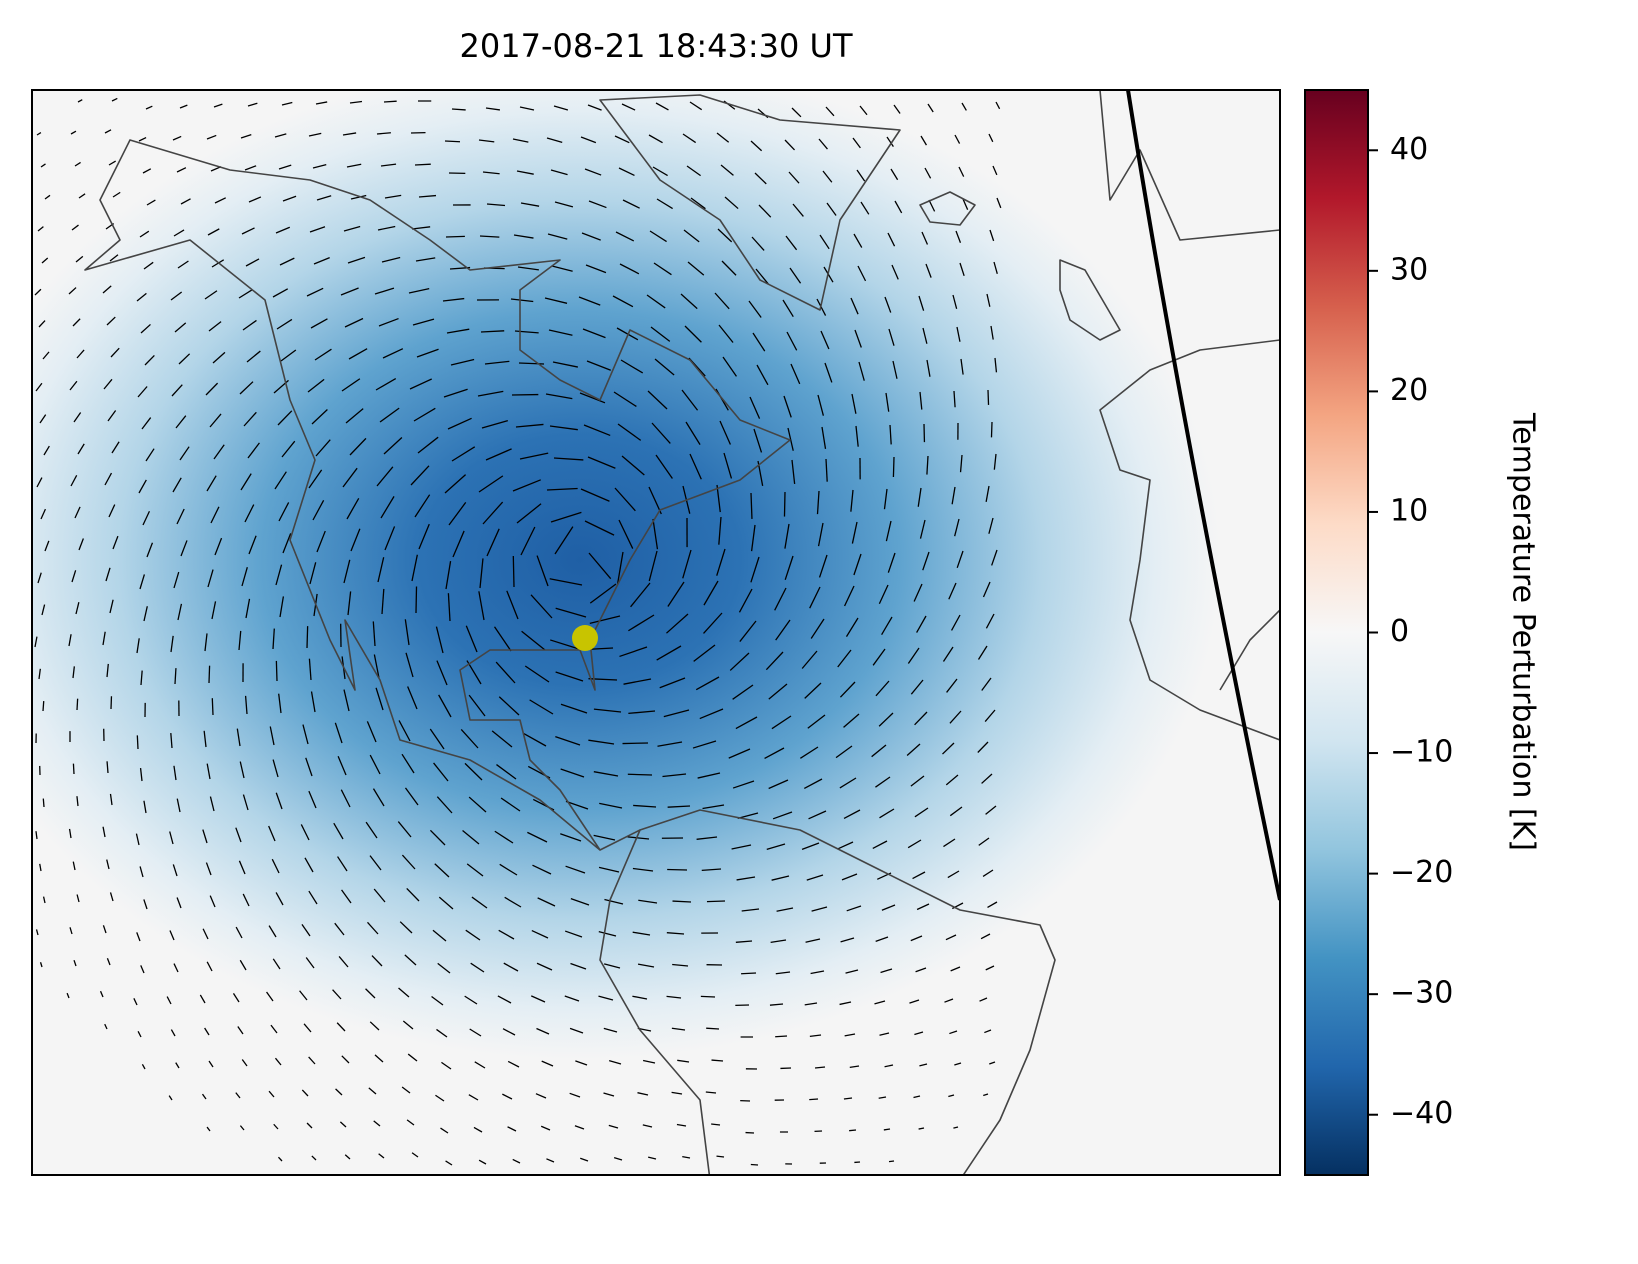  What do you see at coordinates (1409, 149) in the screenshot?
I see `colorbar-tick-label: 40` at bounding box center [1409, 149].